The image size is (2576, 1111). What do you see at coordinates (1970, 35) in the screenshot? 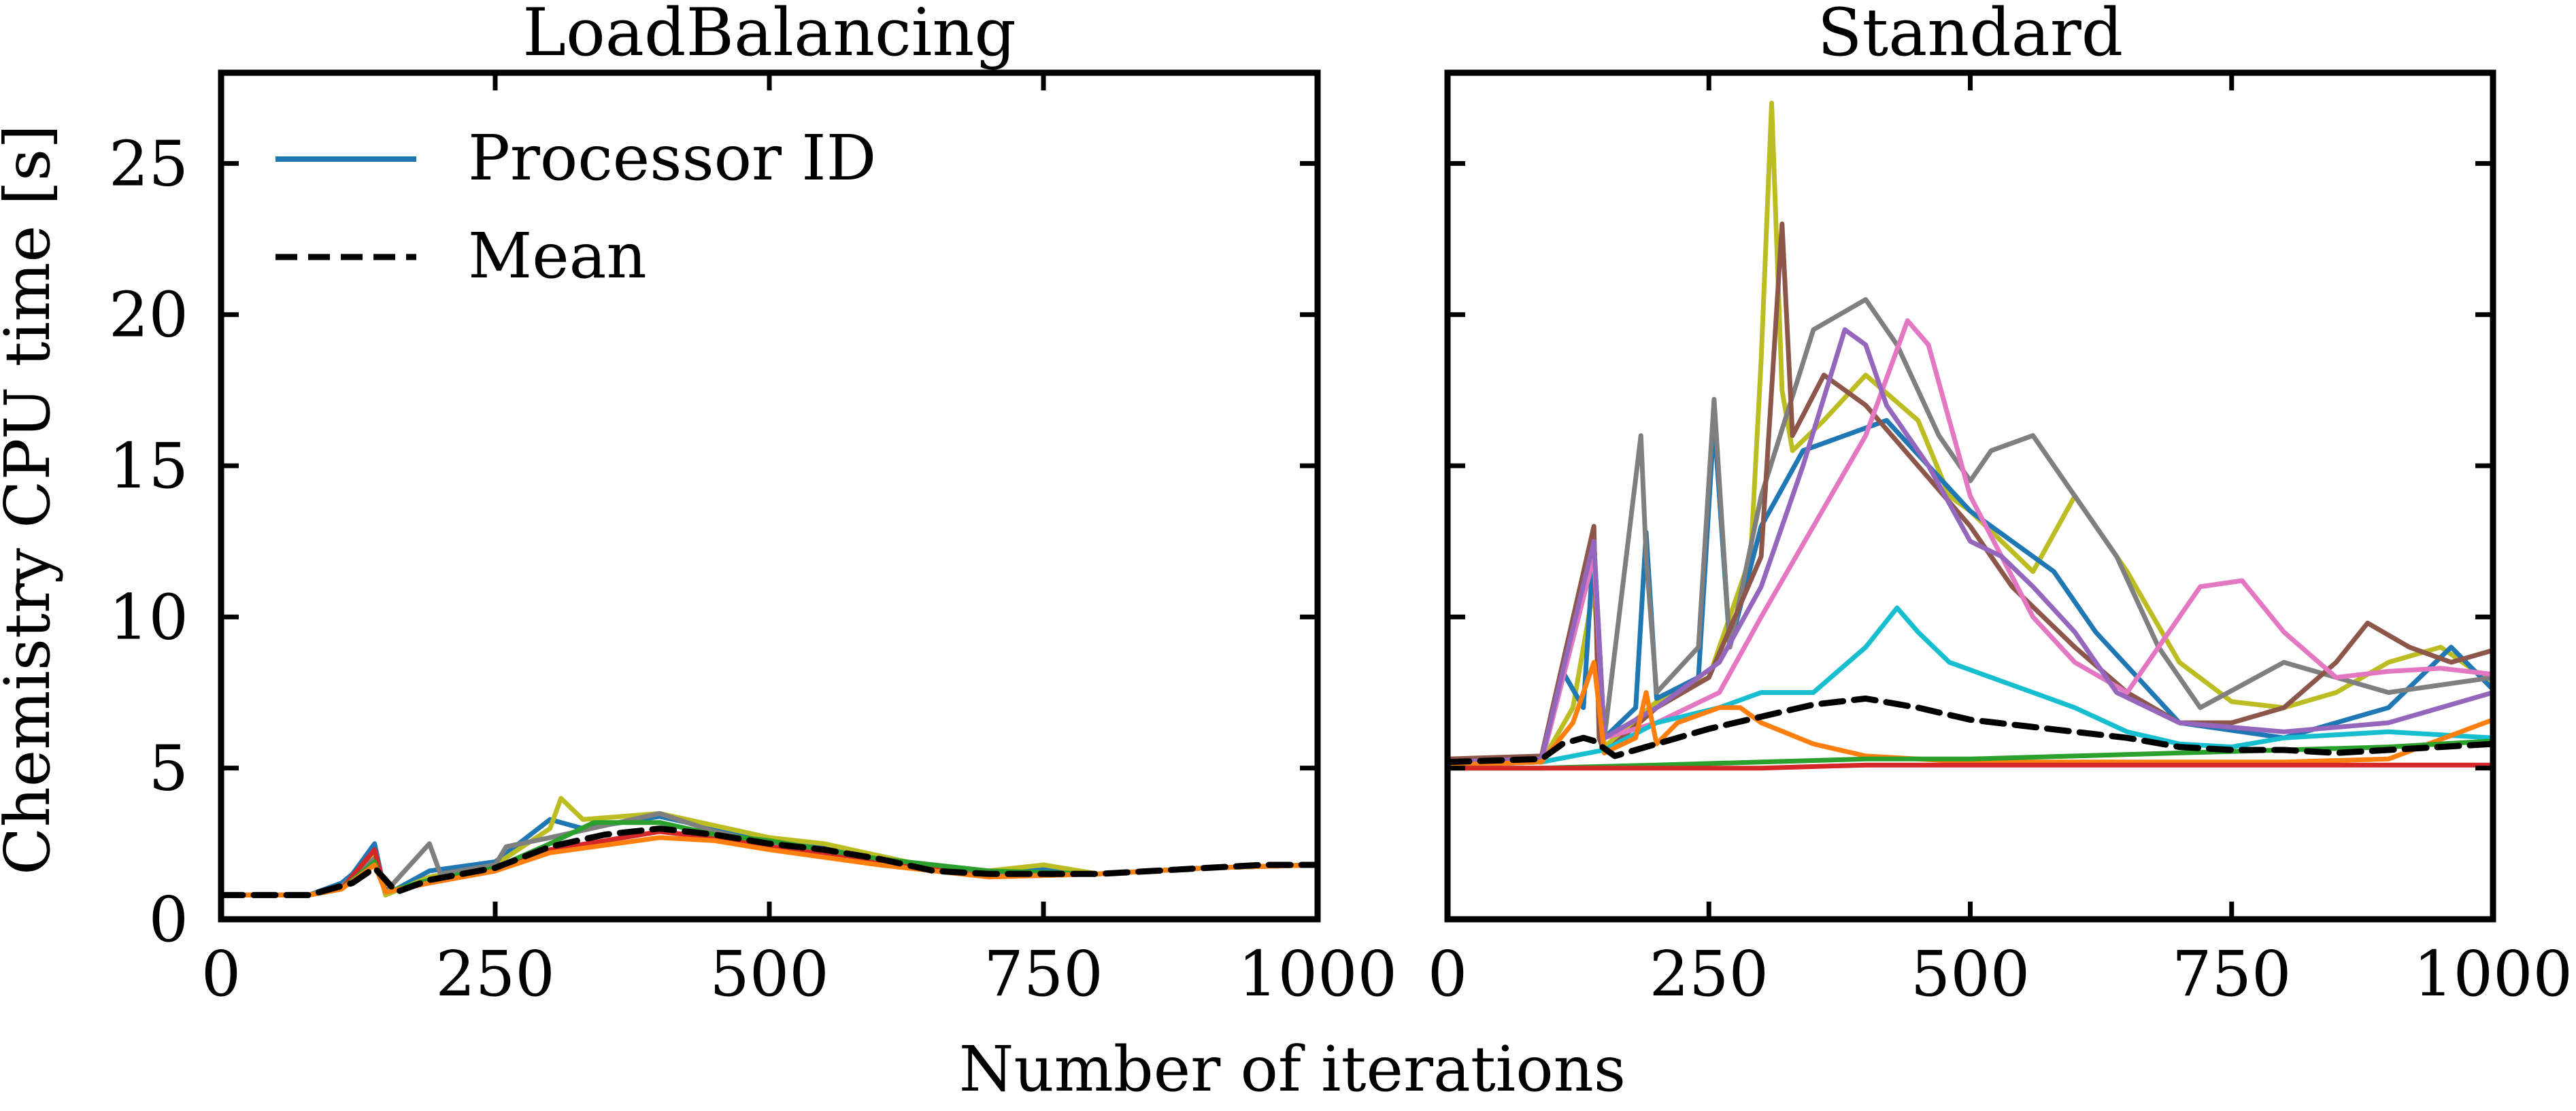
I see `panel-title: Standard` at bounding box center [1970, 35].